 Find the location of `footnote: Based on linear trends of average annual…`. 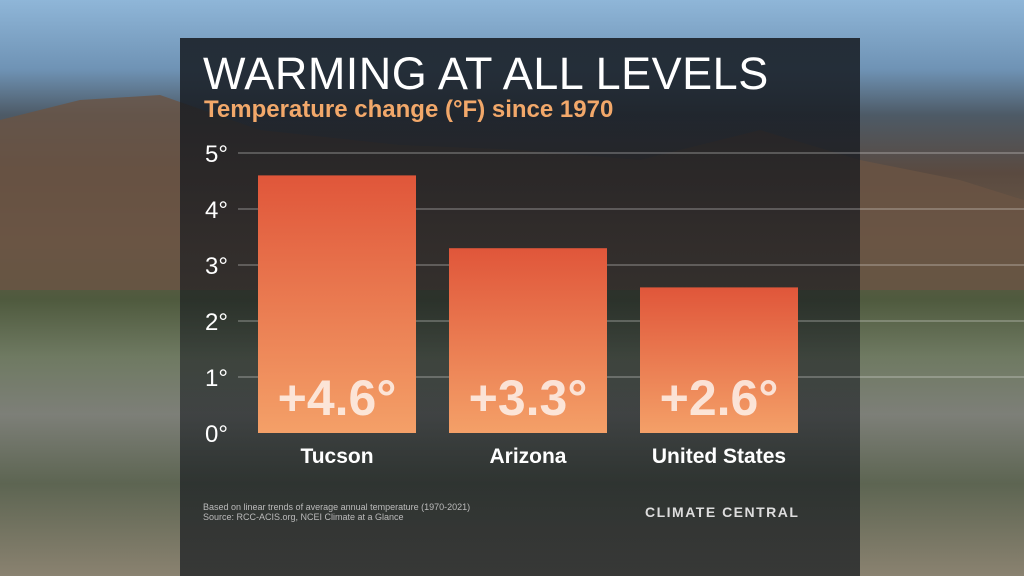

footnote: Based on linear trends of average annual… is located at coordinates (336, 512).